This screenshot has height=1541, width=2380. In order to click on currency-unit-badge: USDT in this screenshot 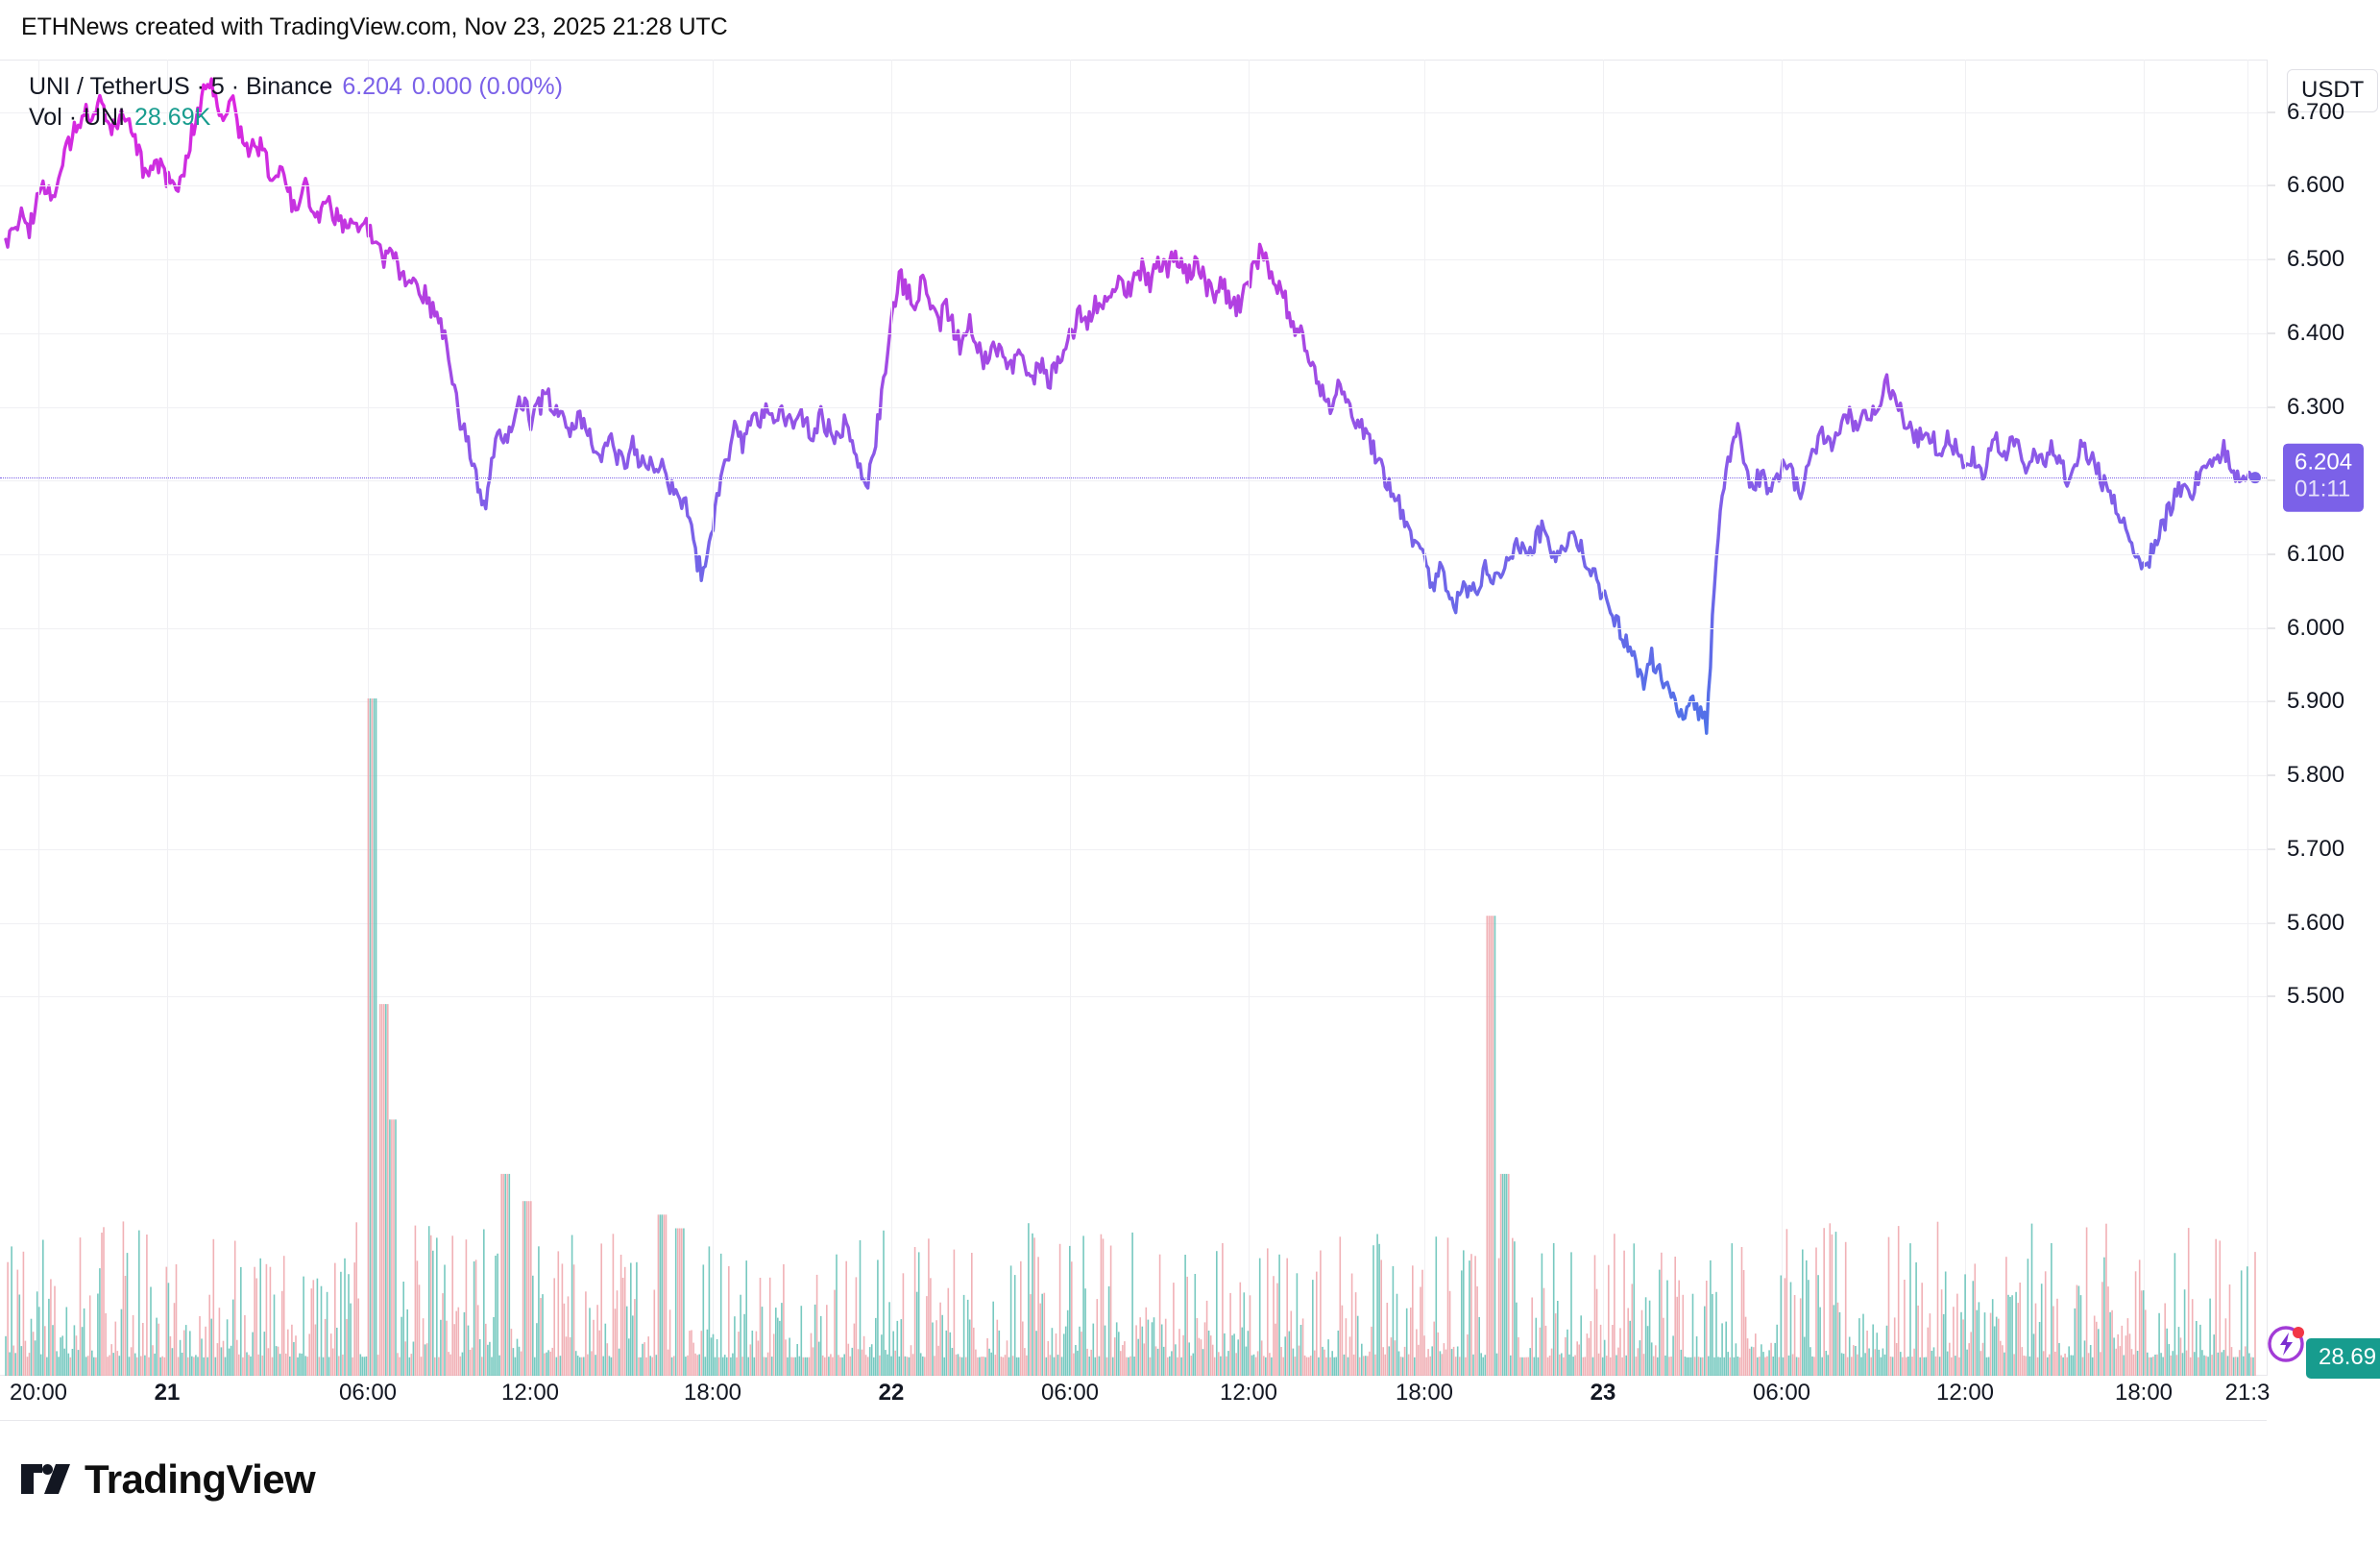, I will do `click(2333, 91)`.